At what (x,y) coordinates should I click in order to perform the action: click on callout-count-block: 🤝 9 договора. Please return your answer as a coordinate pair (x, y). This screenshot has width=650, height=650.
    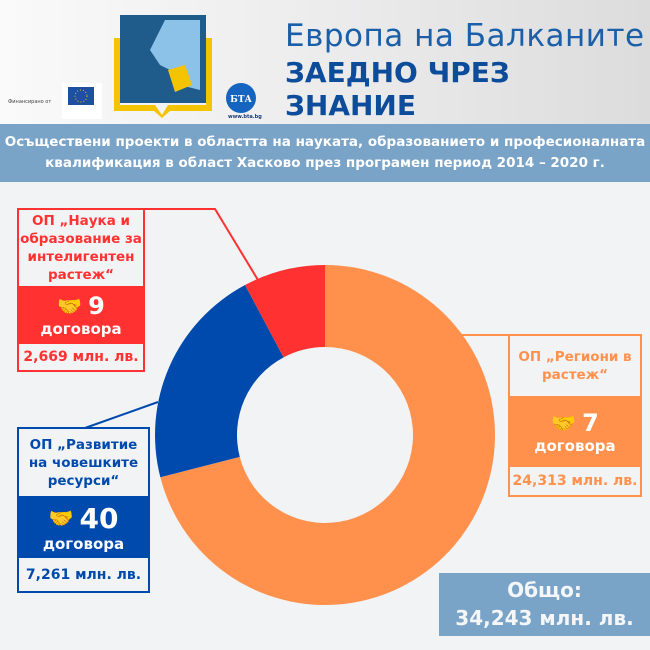
    Looking at the image, I should click on (81, 315).